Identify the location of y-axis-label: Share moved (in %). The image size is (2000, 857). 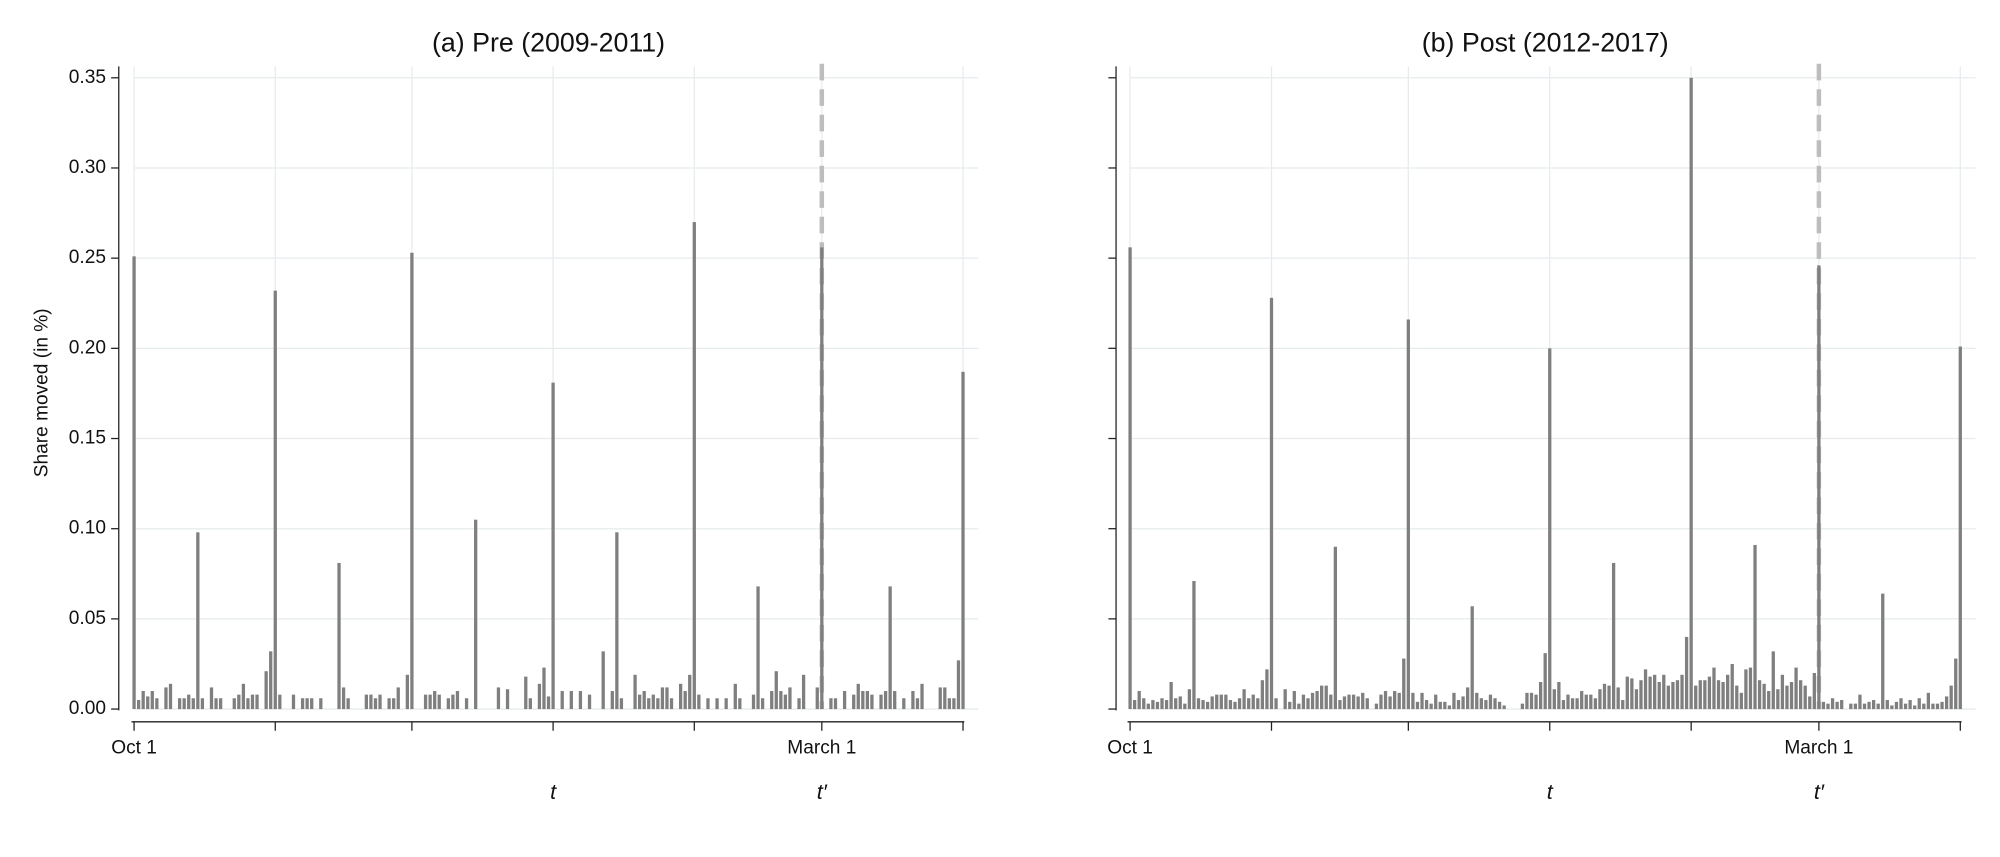
(41, 392).